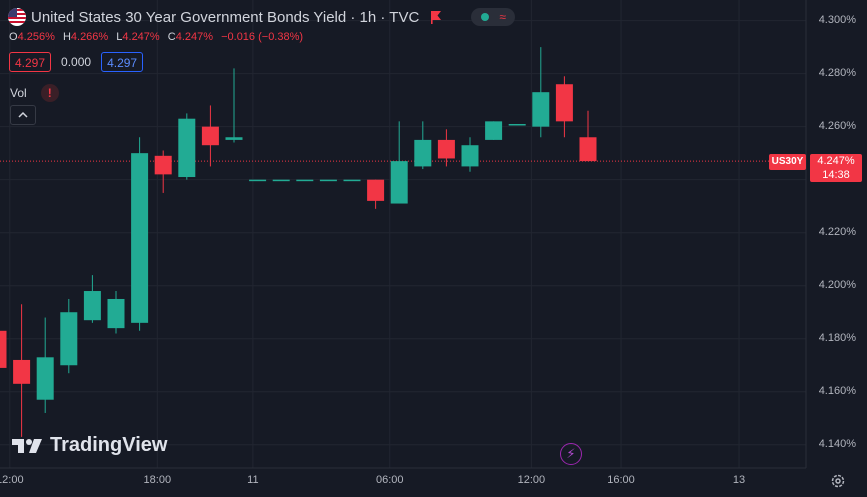  I want to click on change-value: −0.016 (−0.38%), so click(262, 37).